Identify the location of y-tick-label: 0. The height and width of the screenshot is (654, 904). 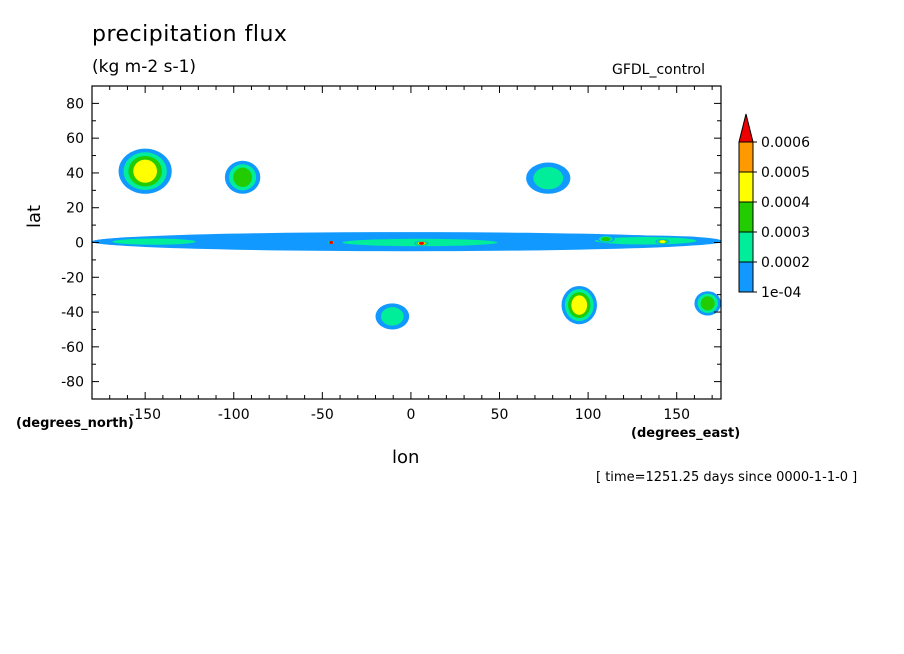
(79, 244).